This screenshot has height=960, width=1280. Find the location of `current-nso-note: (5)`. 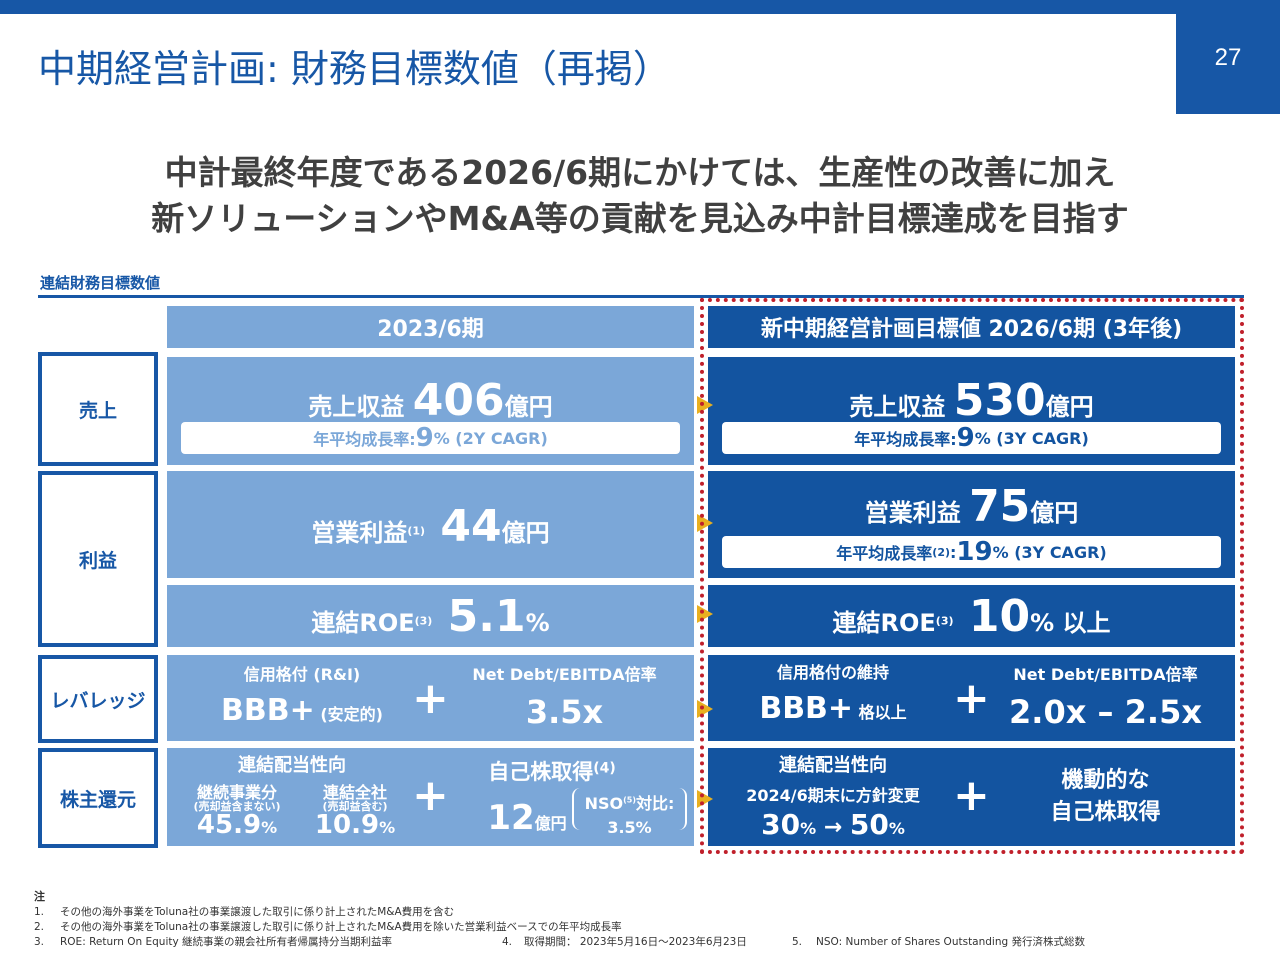

current-nso-note: (5) is located at coordinates (629, 800).